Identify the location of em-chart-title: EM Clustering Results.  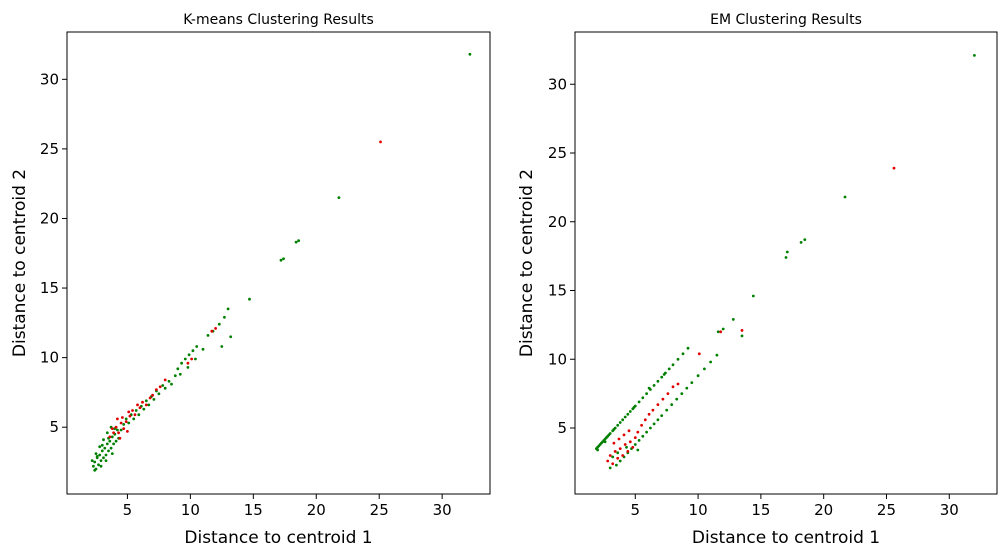
(786, 20).